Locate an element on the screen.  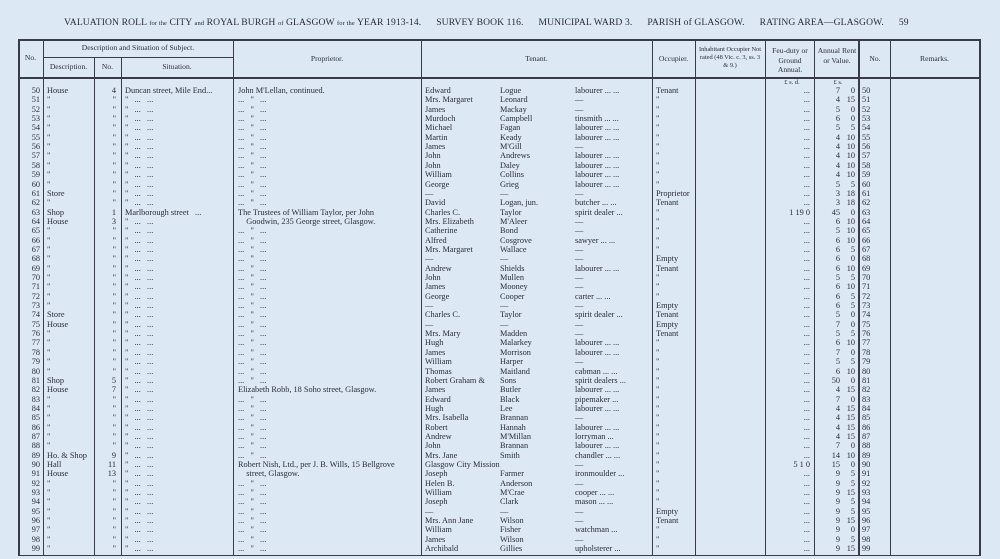
row-number-right: 69 is located at coordinates (866, 268).